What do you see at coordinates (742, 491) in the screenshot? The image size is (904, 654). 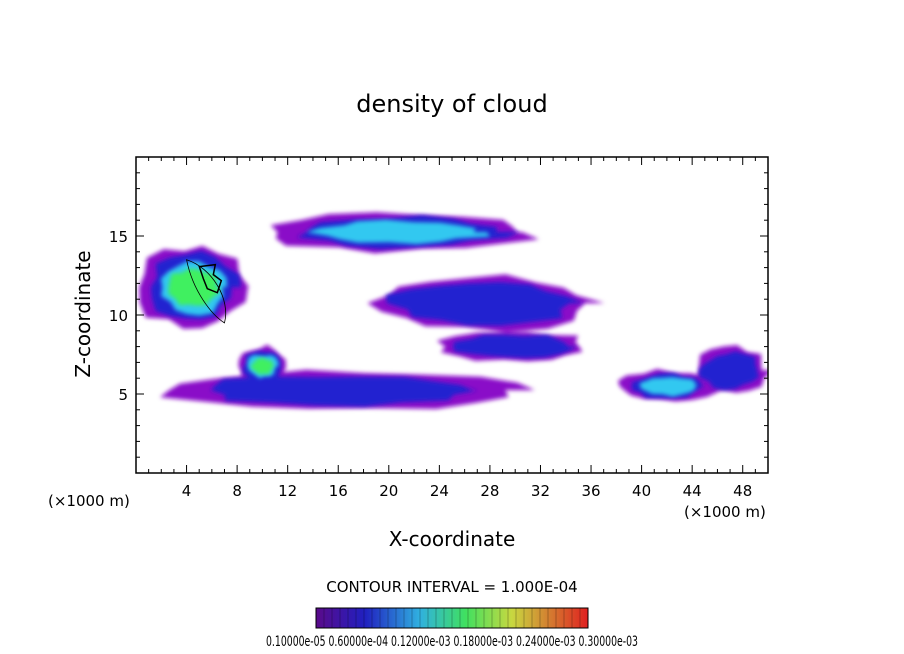 I see `x-tick-label: 48` at bounding box center [742, 491].